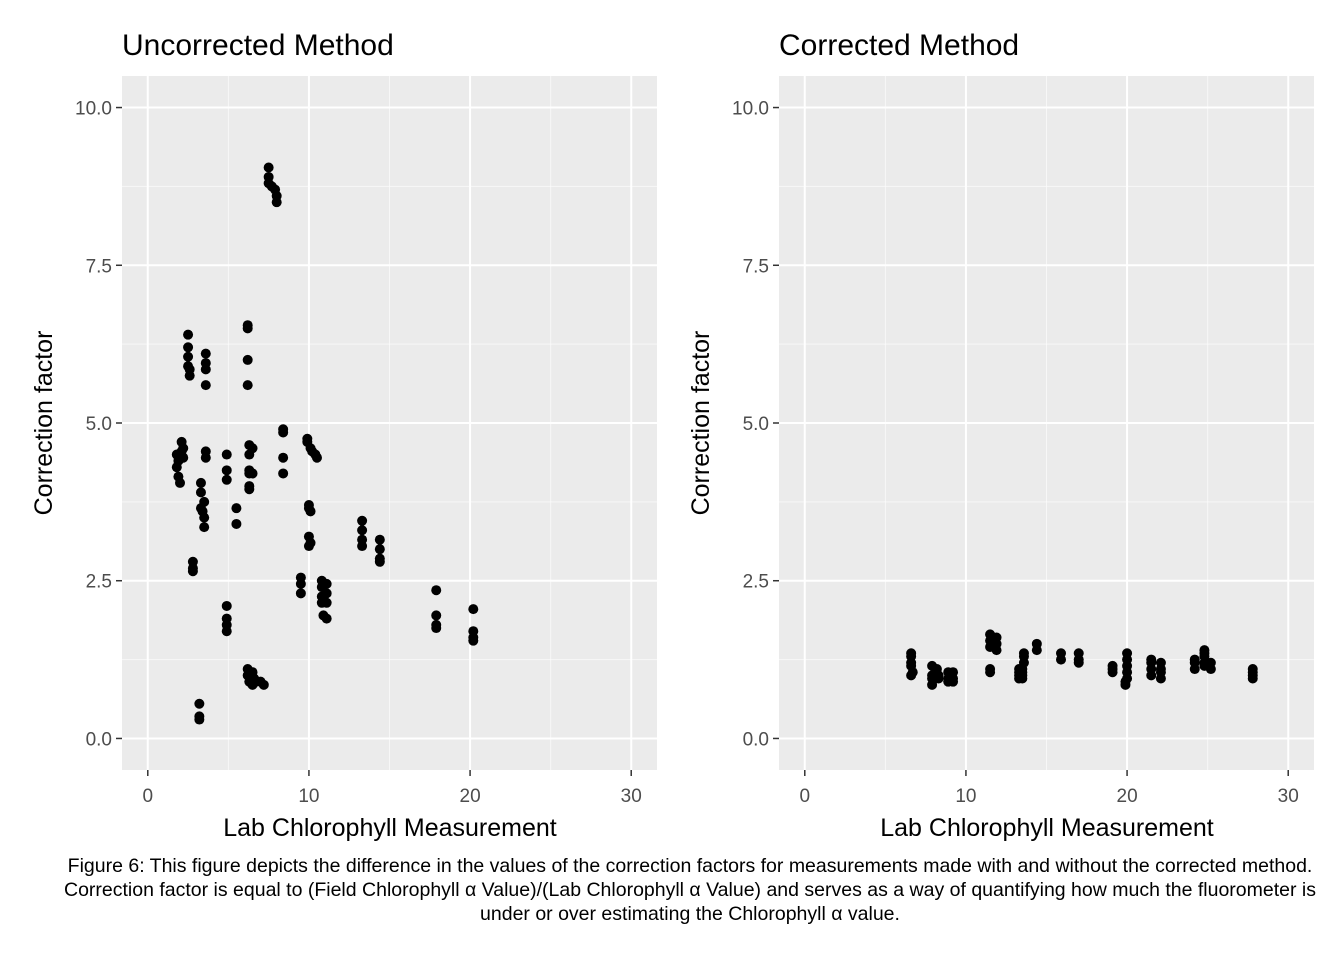  I want to click on panel-title: Uncorrected Method, so click(258, 45).